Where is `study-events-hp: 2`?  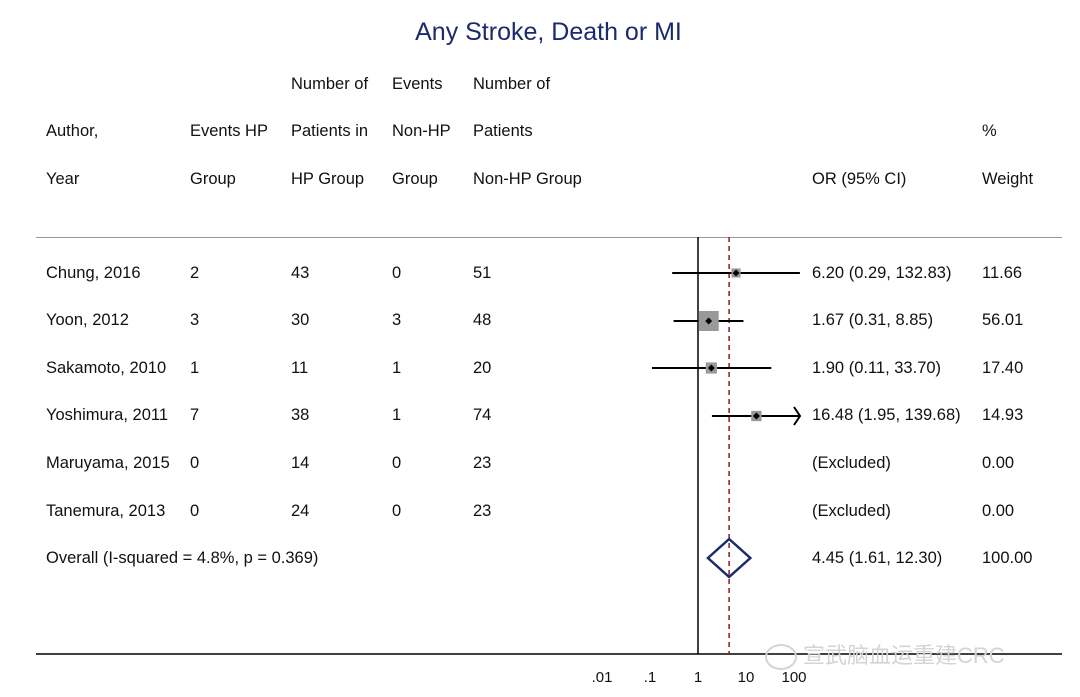 study-events-hp: 2 is located at coordinates (195, 273).